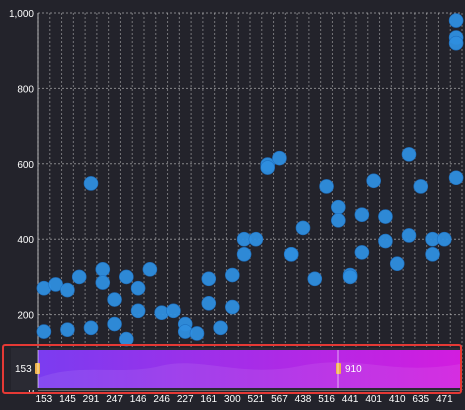 Image resolution: width=465 pixels, height=410 pixels. What do you see at coordinates (420, 399) in the screenshot?
I see `x-tick-label: 635` at bounding box center [420, 399].